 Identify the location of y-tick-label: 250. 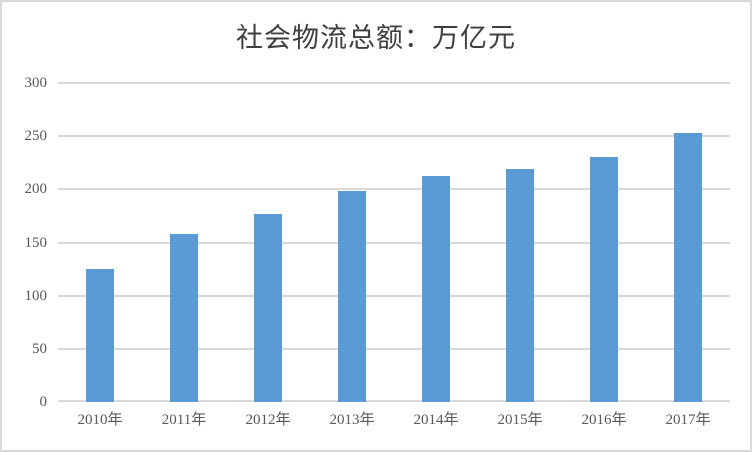
(36, 136).